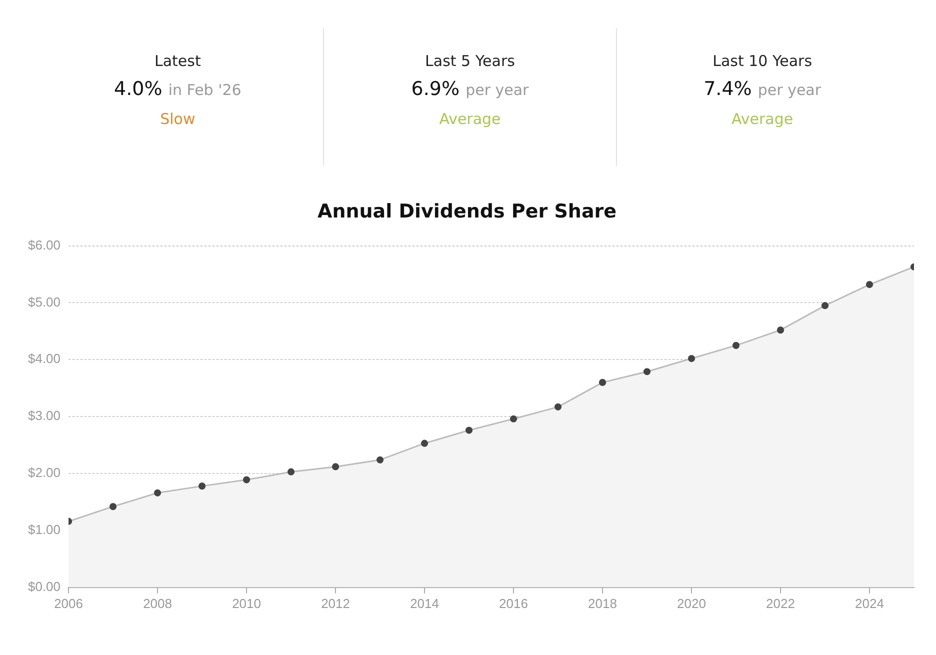  Describe the element at coordinates (467, 211) in the screenshot. I see `chart-title: Annual Dividends Per Share` at that location.